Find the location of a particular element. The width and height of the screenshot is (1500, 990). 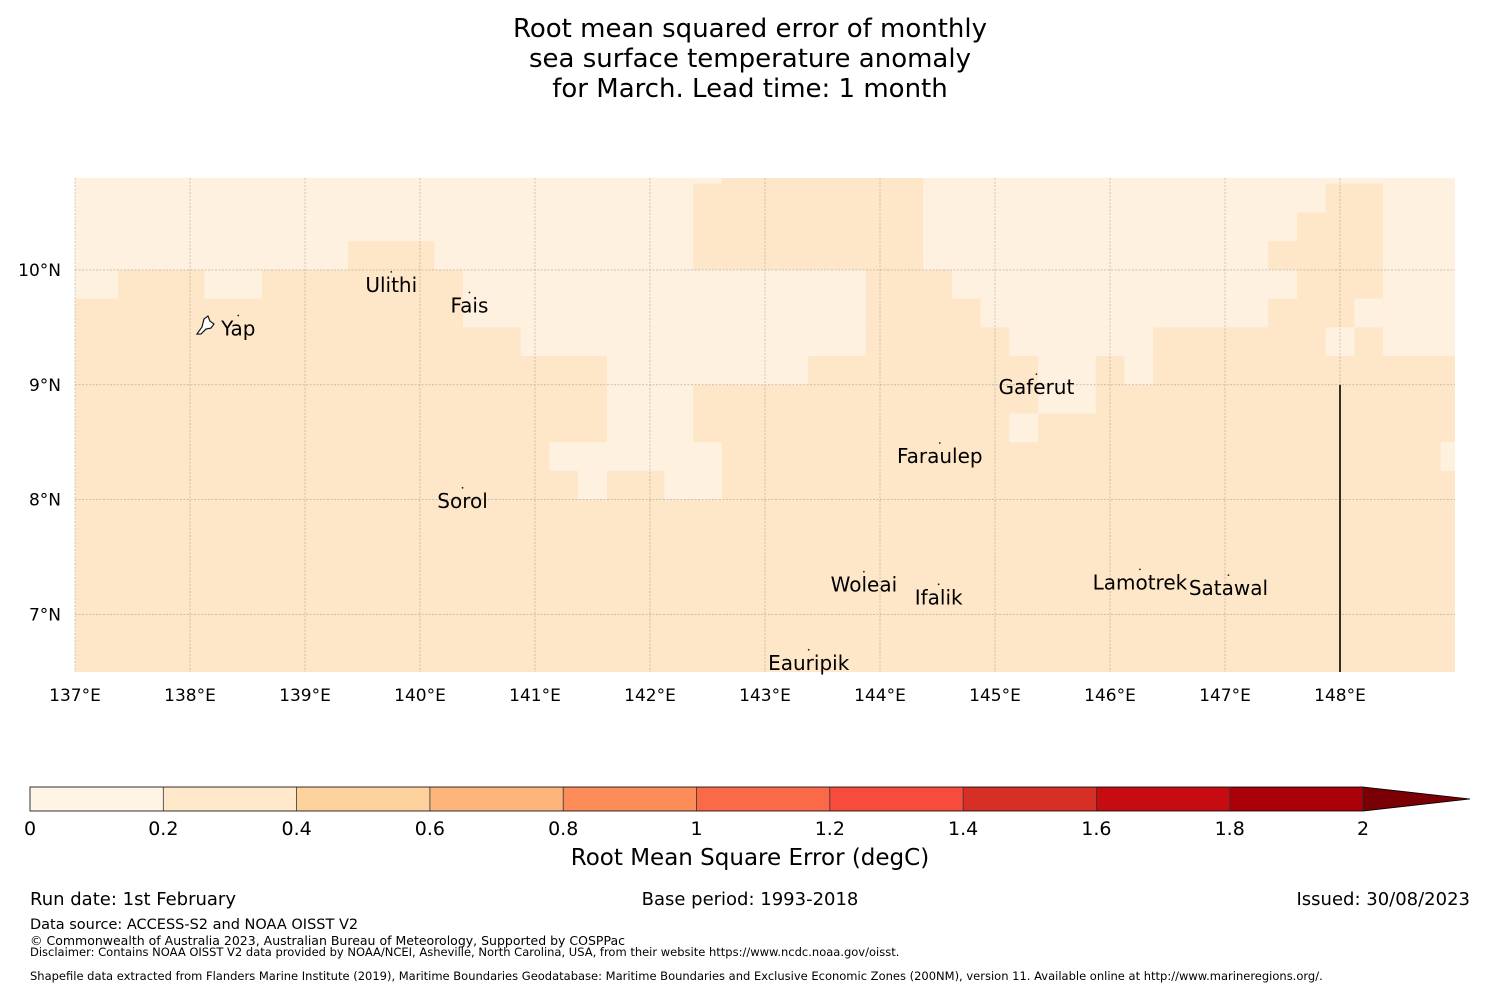

lon-tick-label: 138°E is located at coordinates (190, 696).